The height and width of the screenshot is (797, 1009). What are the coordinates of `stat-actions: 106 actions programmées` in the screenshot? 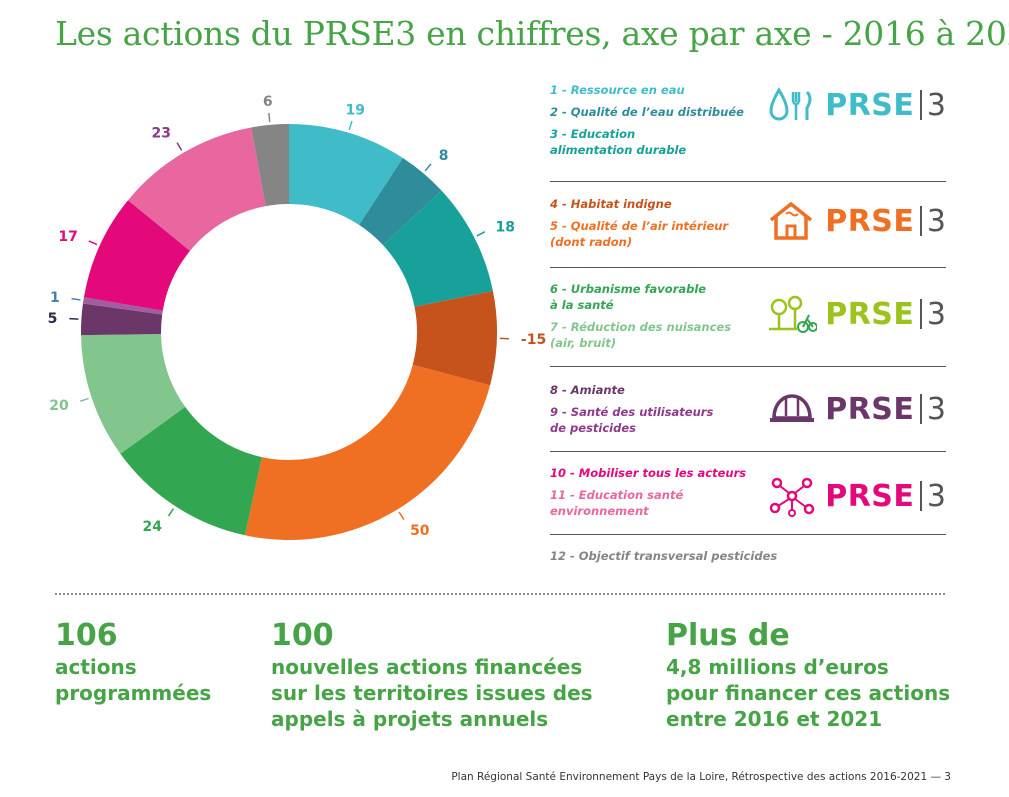 It's located at (155, 662).